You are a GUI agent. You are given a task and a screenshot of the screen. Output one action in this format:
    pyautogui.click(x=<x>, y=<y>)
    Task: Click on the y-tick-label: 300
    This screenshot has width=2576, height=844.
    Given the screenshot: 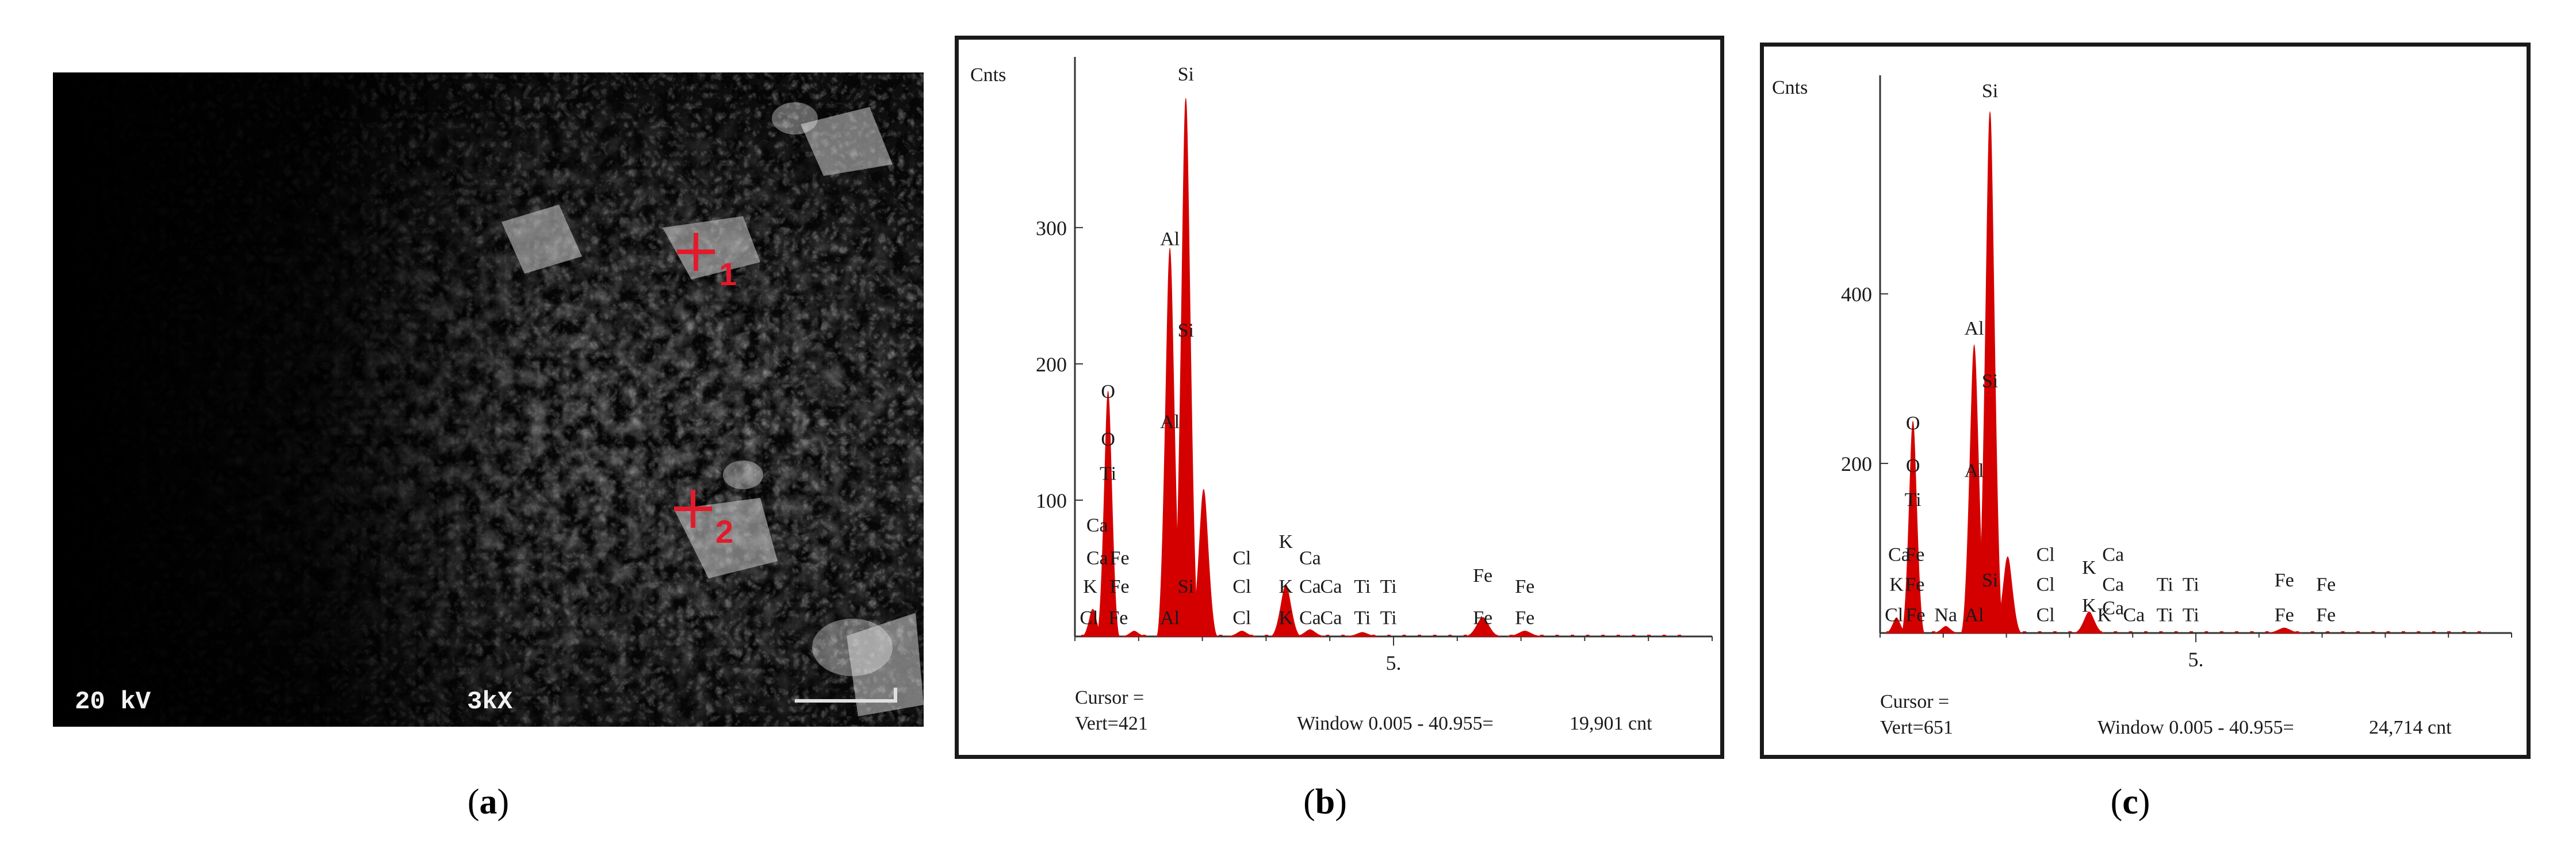 What is the action you would take?
    pyautogui.click(x=1051, y=229)
    